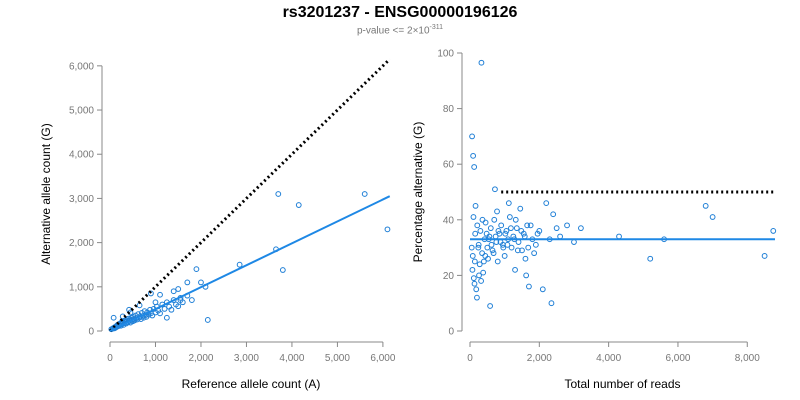  Describe the element at coordinates (418, 192) in the screenshot. I see `y-axis-label: Percentage alternative (G)` at that location.